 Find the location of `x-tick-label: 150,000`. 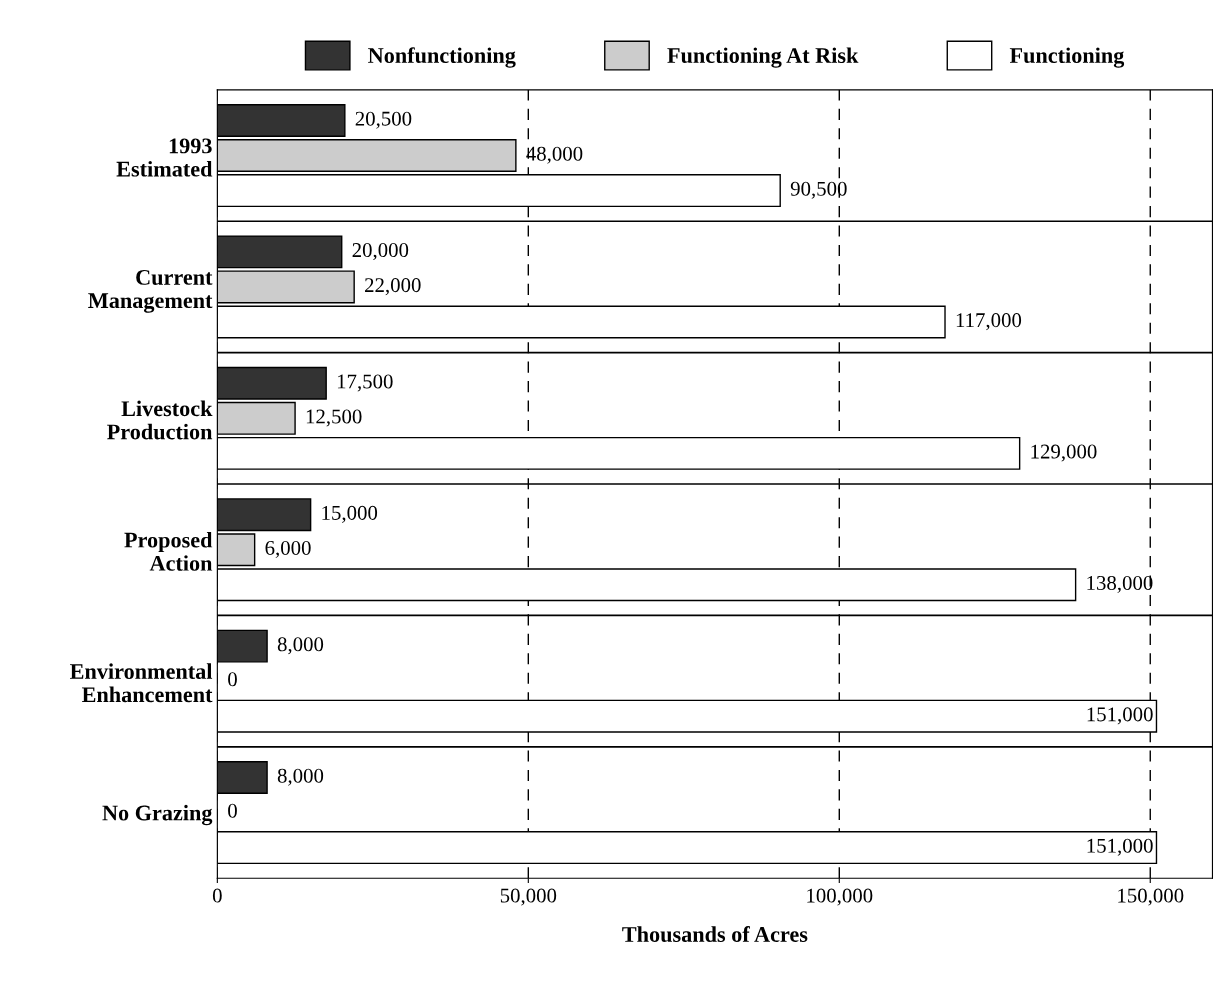

x-tick-label: 150,000 is located at coordinates (1151, 897).